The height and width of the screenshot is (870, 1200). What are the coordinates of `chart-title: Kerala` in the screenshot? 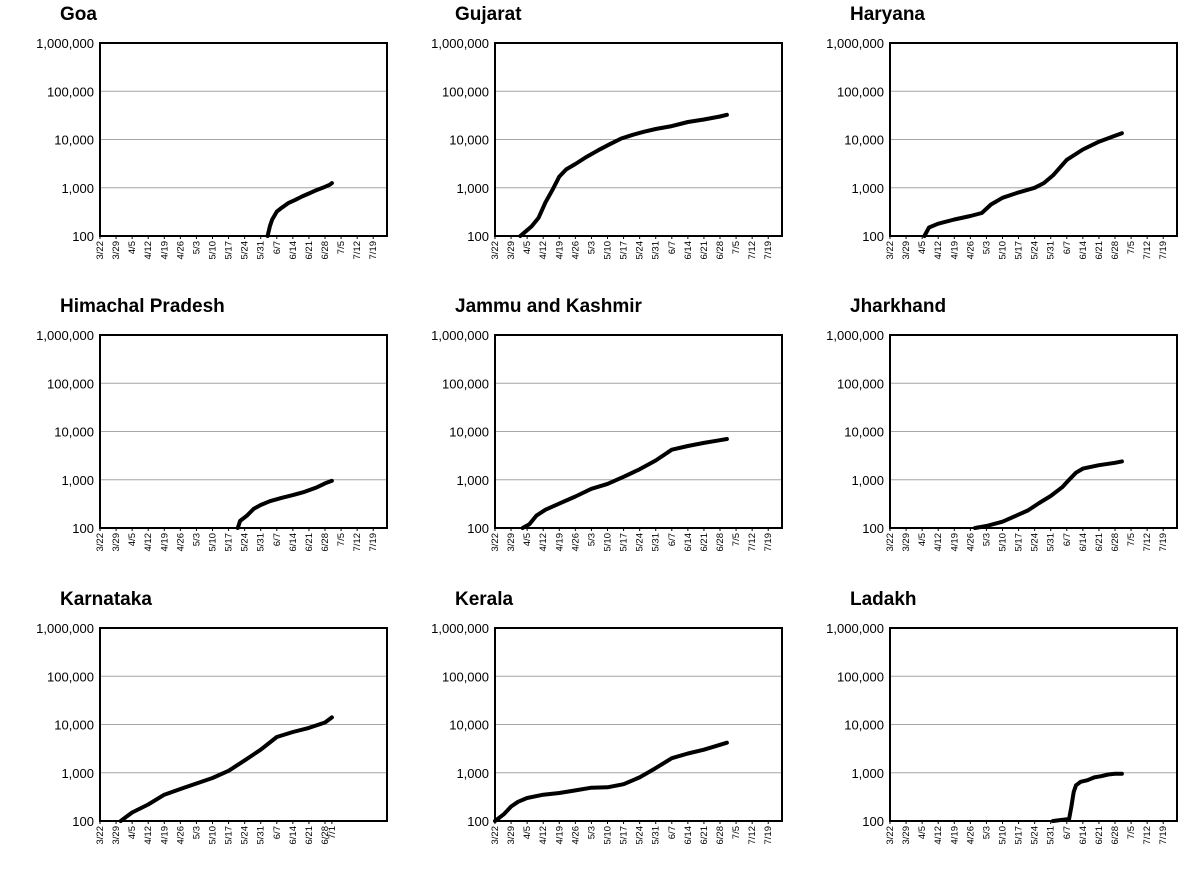 It's located at (484, 599).